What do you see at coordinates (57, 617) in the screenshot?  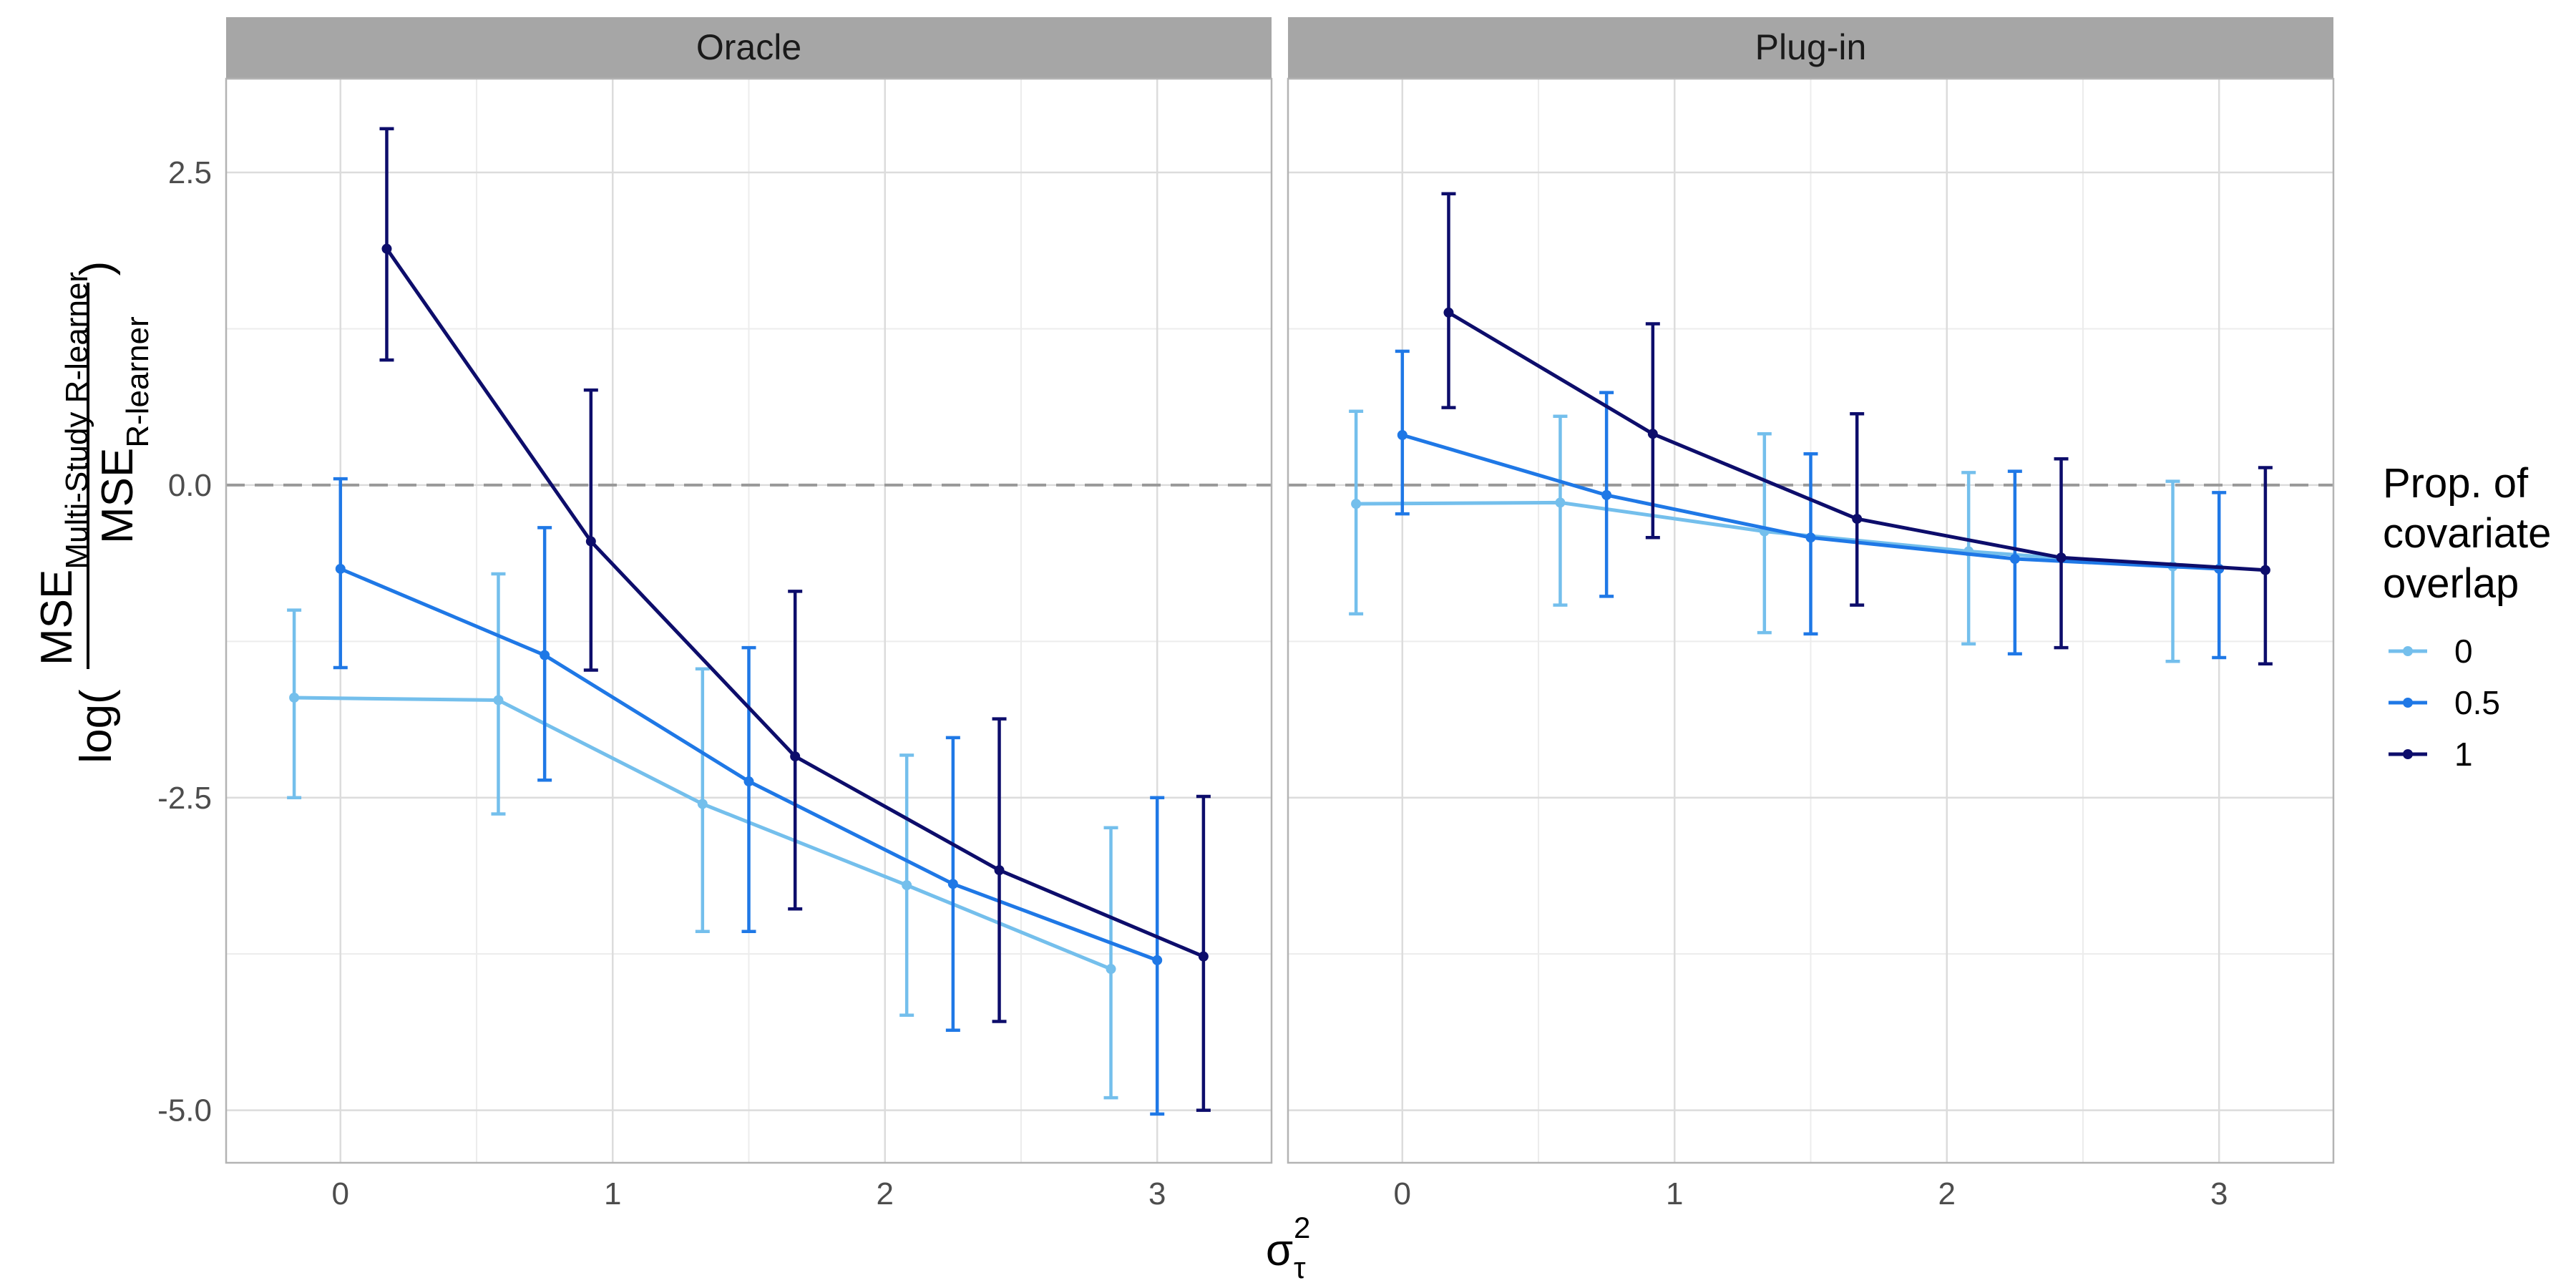 I see `y-label-numerator-main: MSE` at bounding box center [57, 617].